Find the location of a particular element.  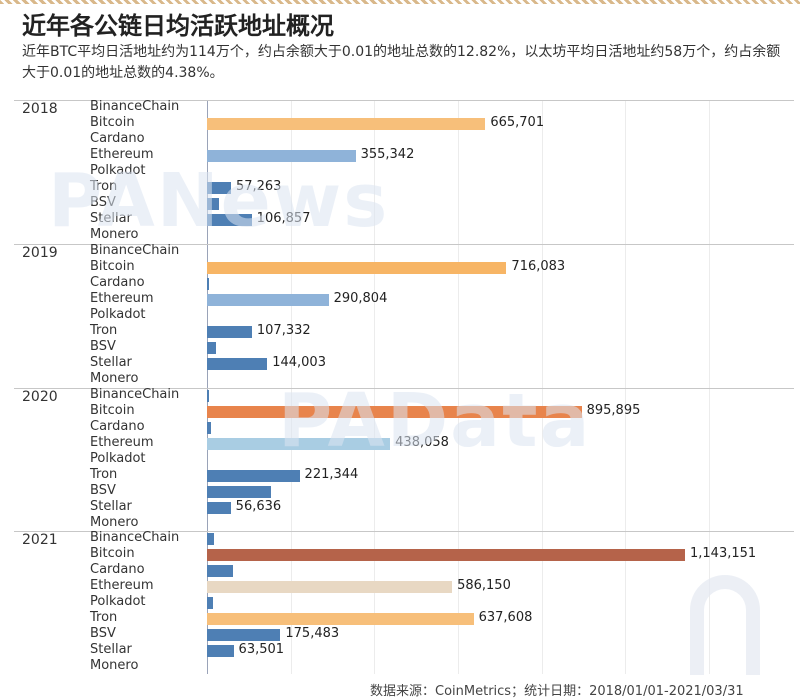

bar-polkadot is located at coordinates (210, 603).